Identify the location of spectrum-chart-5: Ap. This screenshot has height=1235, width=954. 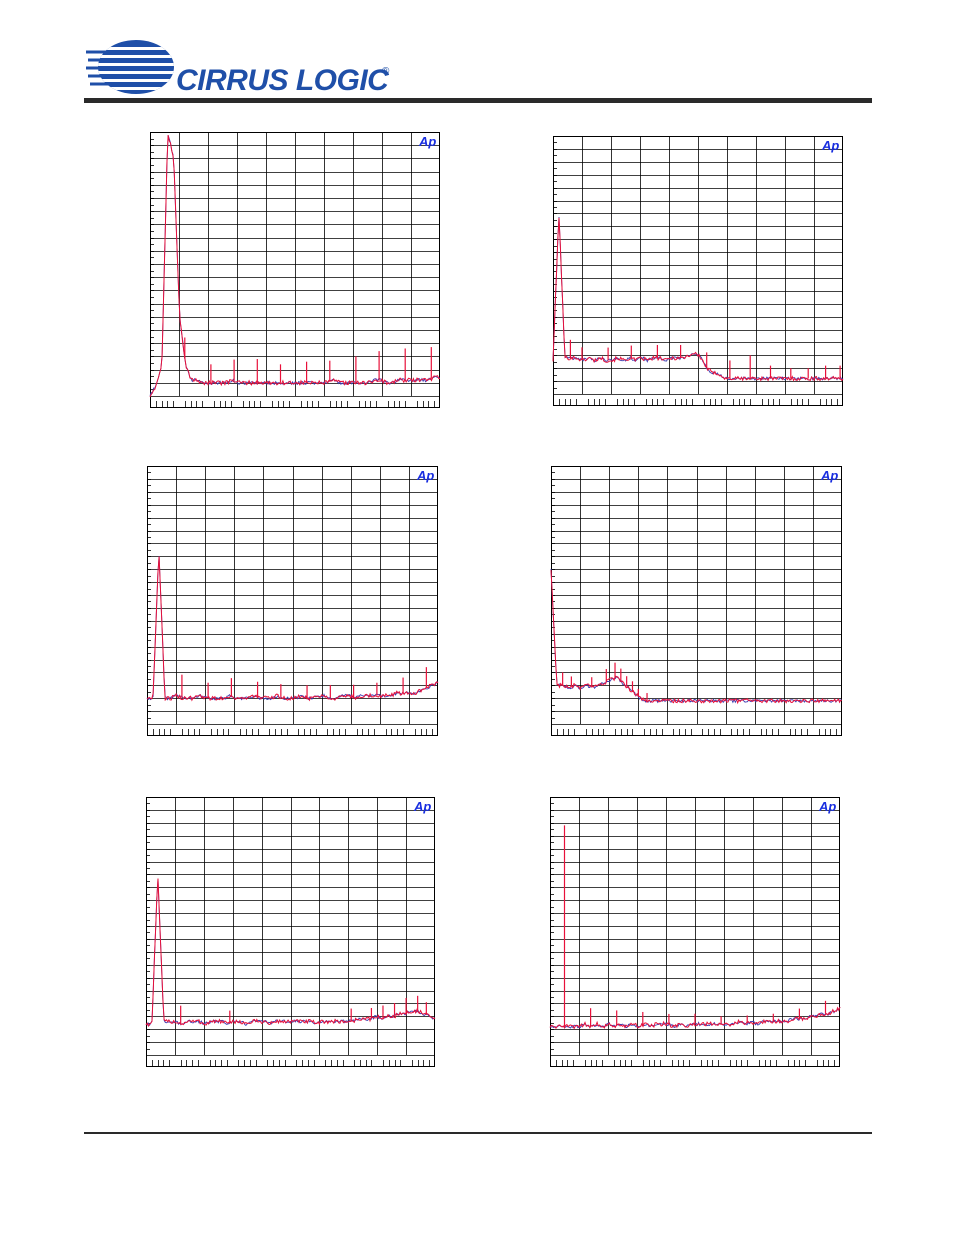
(290, 932).